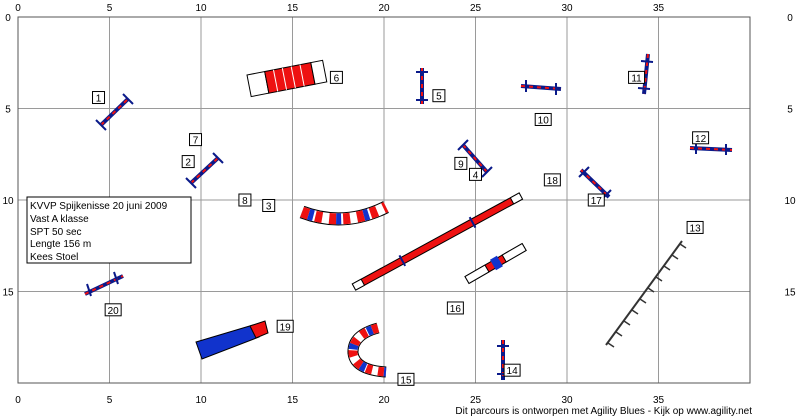 This screenshot has width=800, height=419. Describe the element at coordinates (59, 219) in the screenshot. I see `info-class: Vast A klasse` at that location.